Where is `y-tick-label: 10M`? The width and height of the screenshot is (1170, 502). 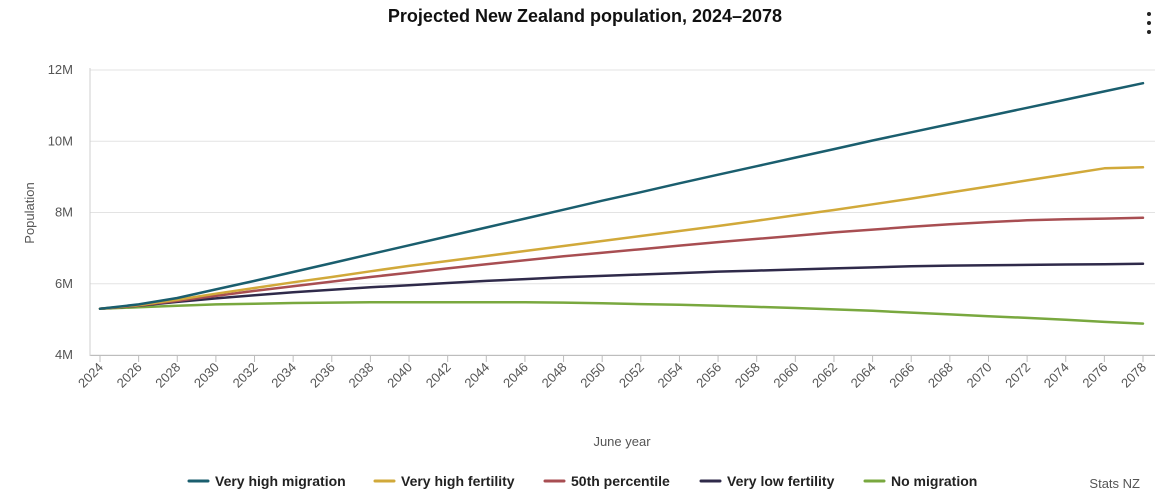 y-tick-label: 10M is located at coordinates (60, 140).